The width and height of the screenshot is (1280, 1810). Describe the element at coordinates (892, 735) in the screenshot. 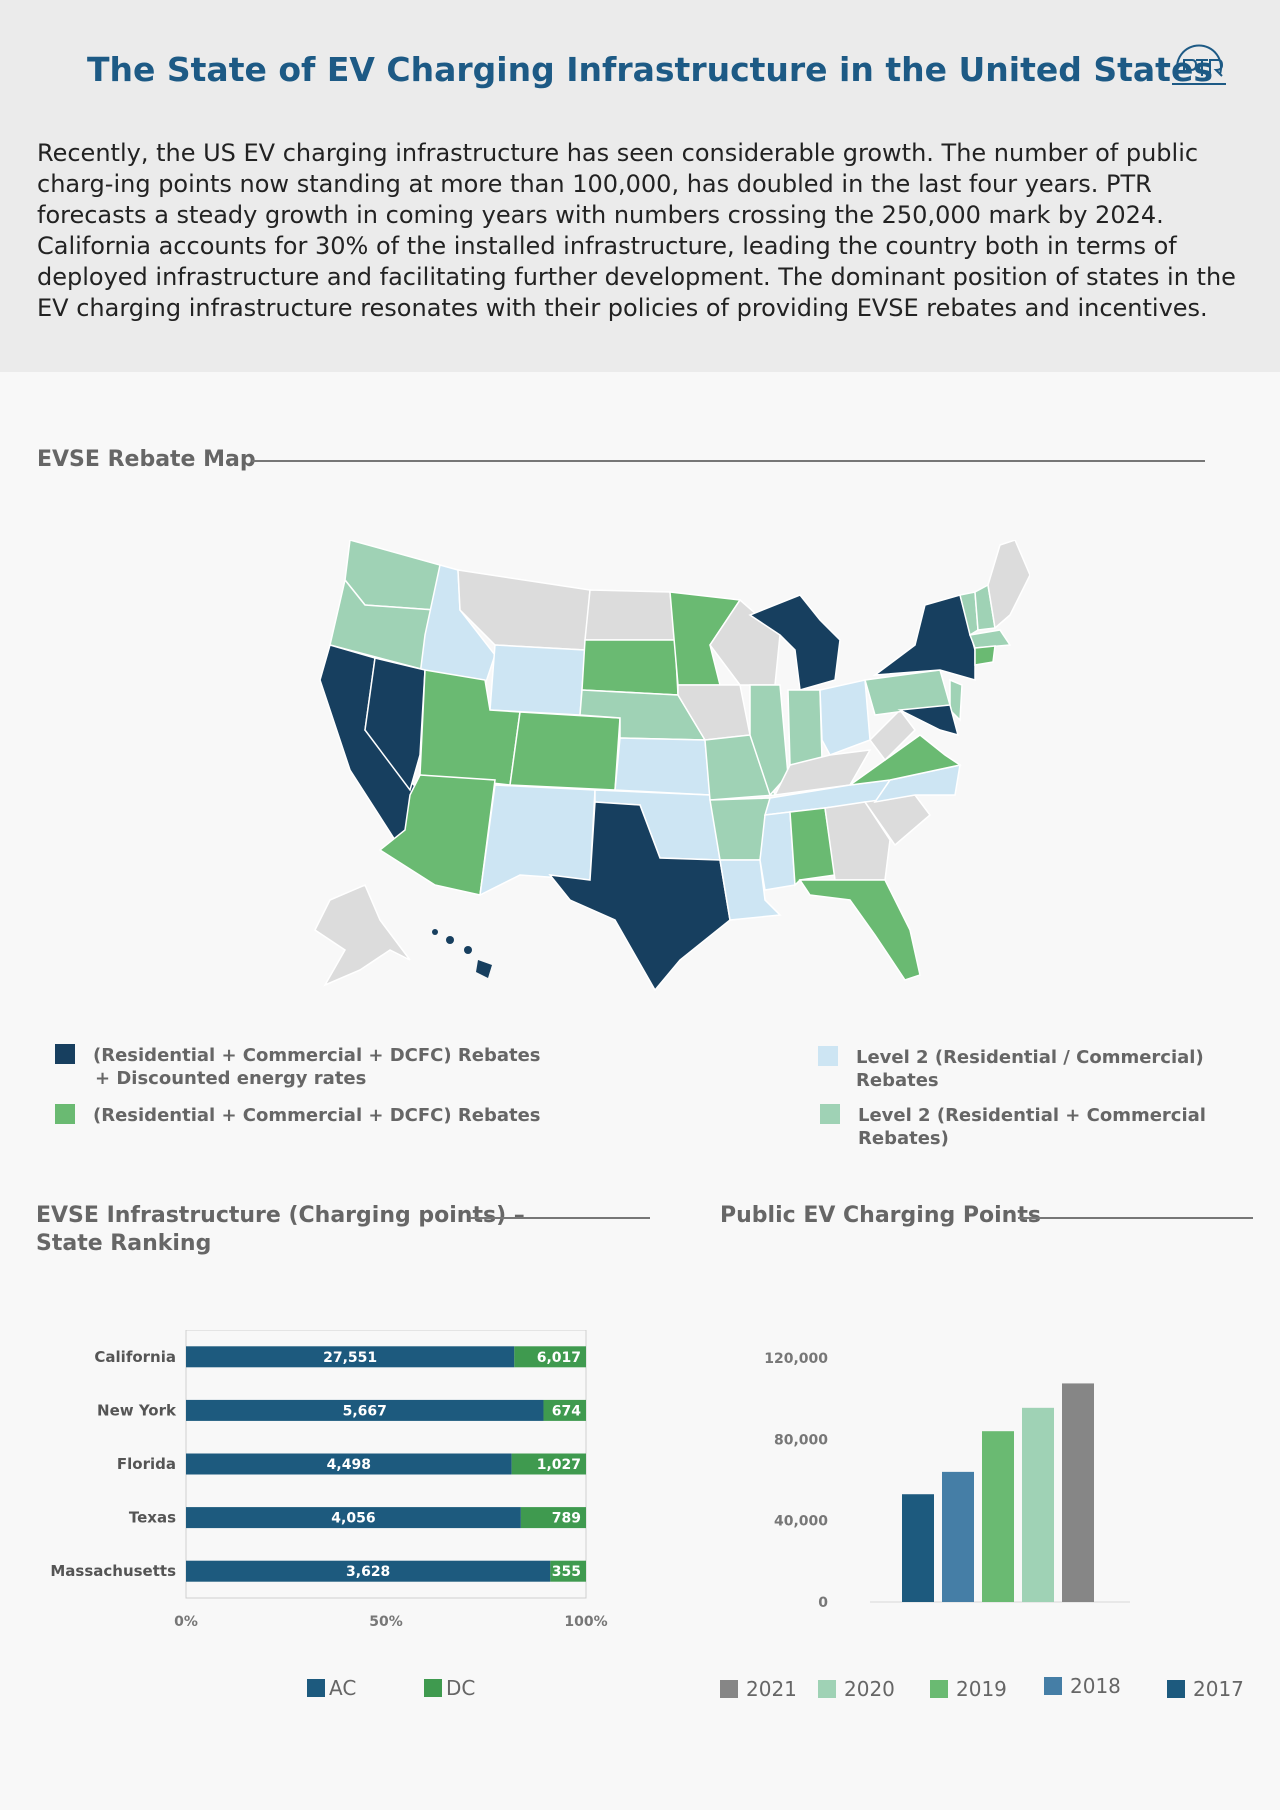

I see `state-west-virginia` at that location.